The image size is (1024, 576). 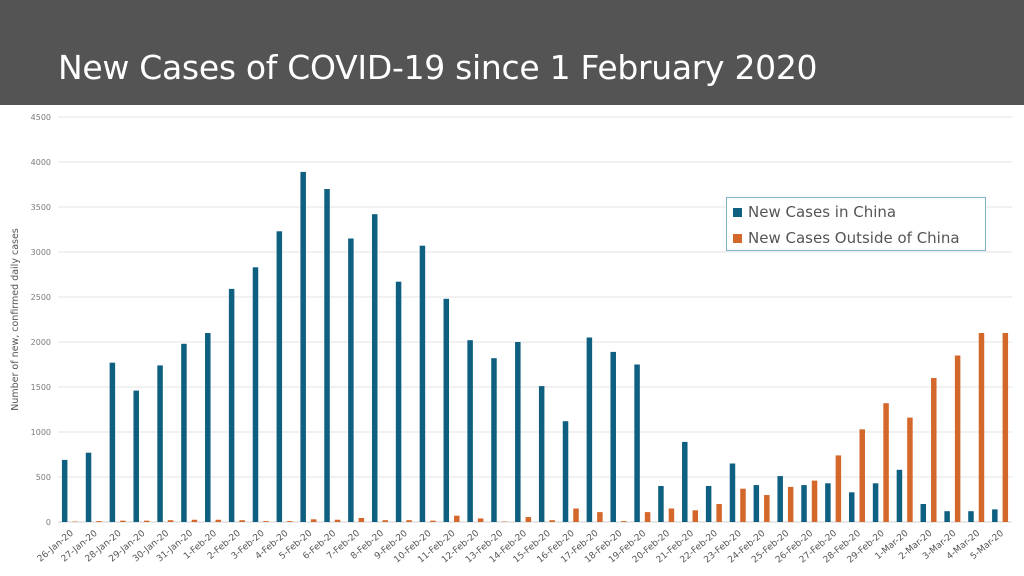 I want to click on legend-label-outside: New Cases Outside of China, so click(x=854, y=238).